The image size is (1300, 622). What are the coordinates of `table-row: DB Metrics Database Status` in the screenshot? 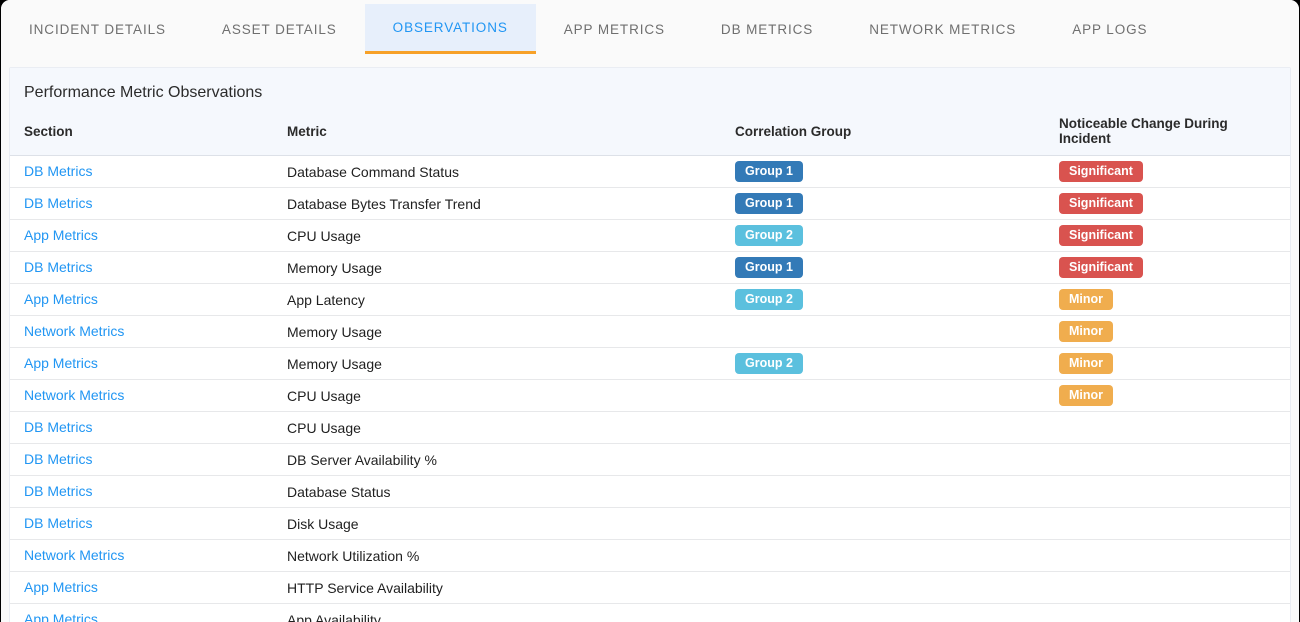 It's located at (650, 492).